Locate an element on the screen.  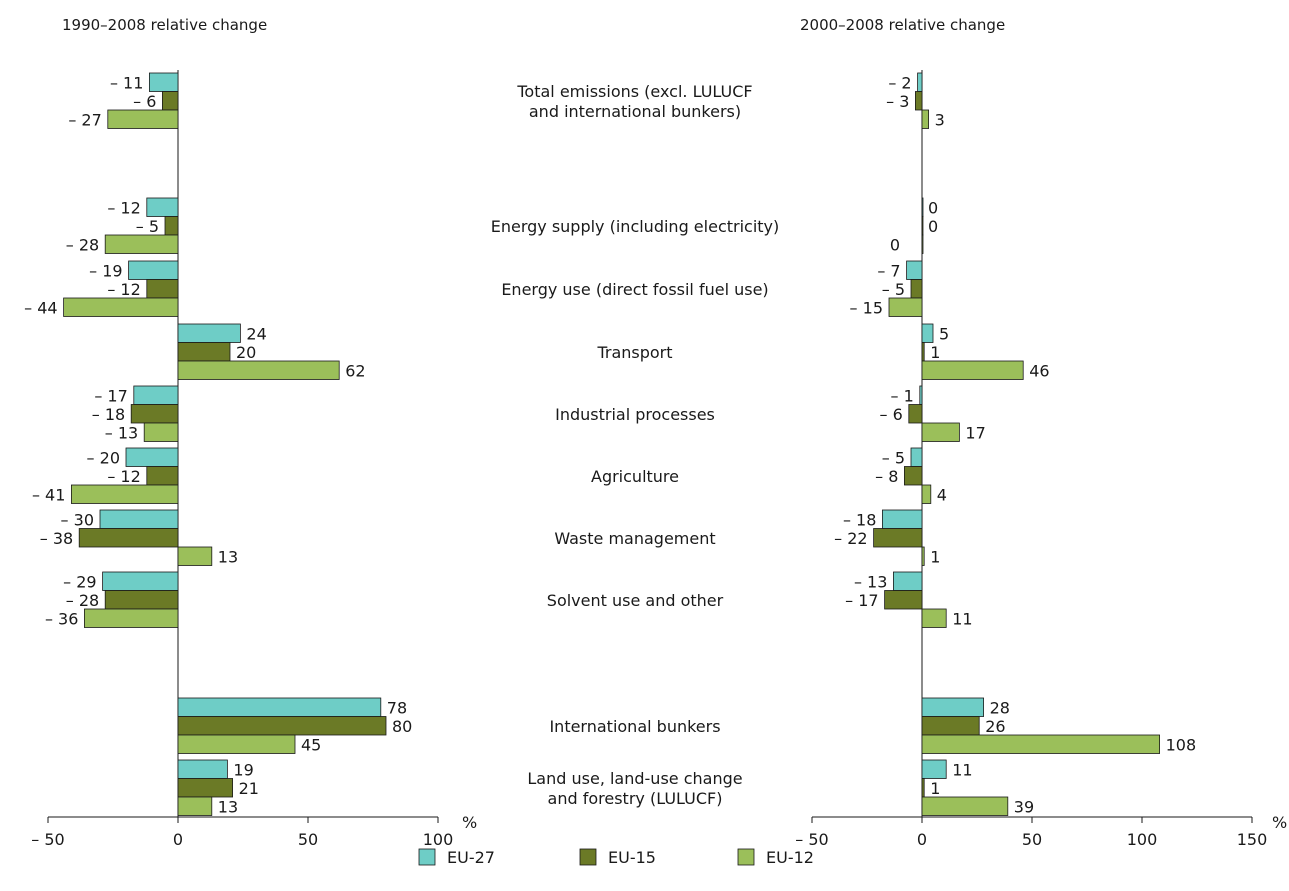
p1-data-label: 17 is located at coordinates (975, 432).